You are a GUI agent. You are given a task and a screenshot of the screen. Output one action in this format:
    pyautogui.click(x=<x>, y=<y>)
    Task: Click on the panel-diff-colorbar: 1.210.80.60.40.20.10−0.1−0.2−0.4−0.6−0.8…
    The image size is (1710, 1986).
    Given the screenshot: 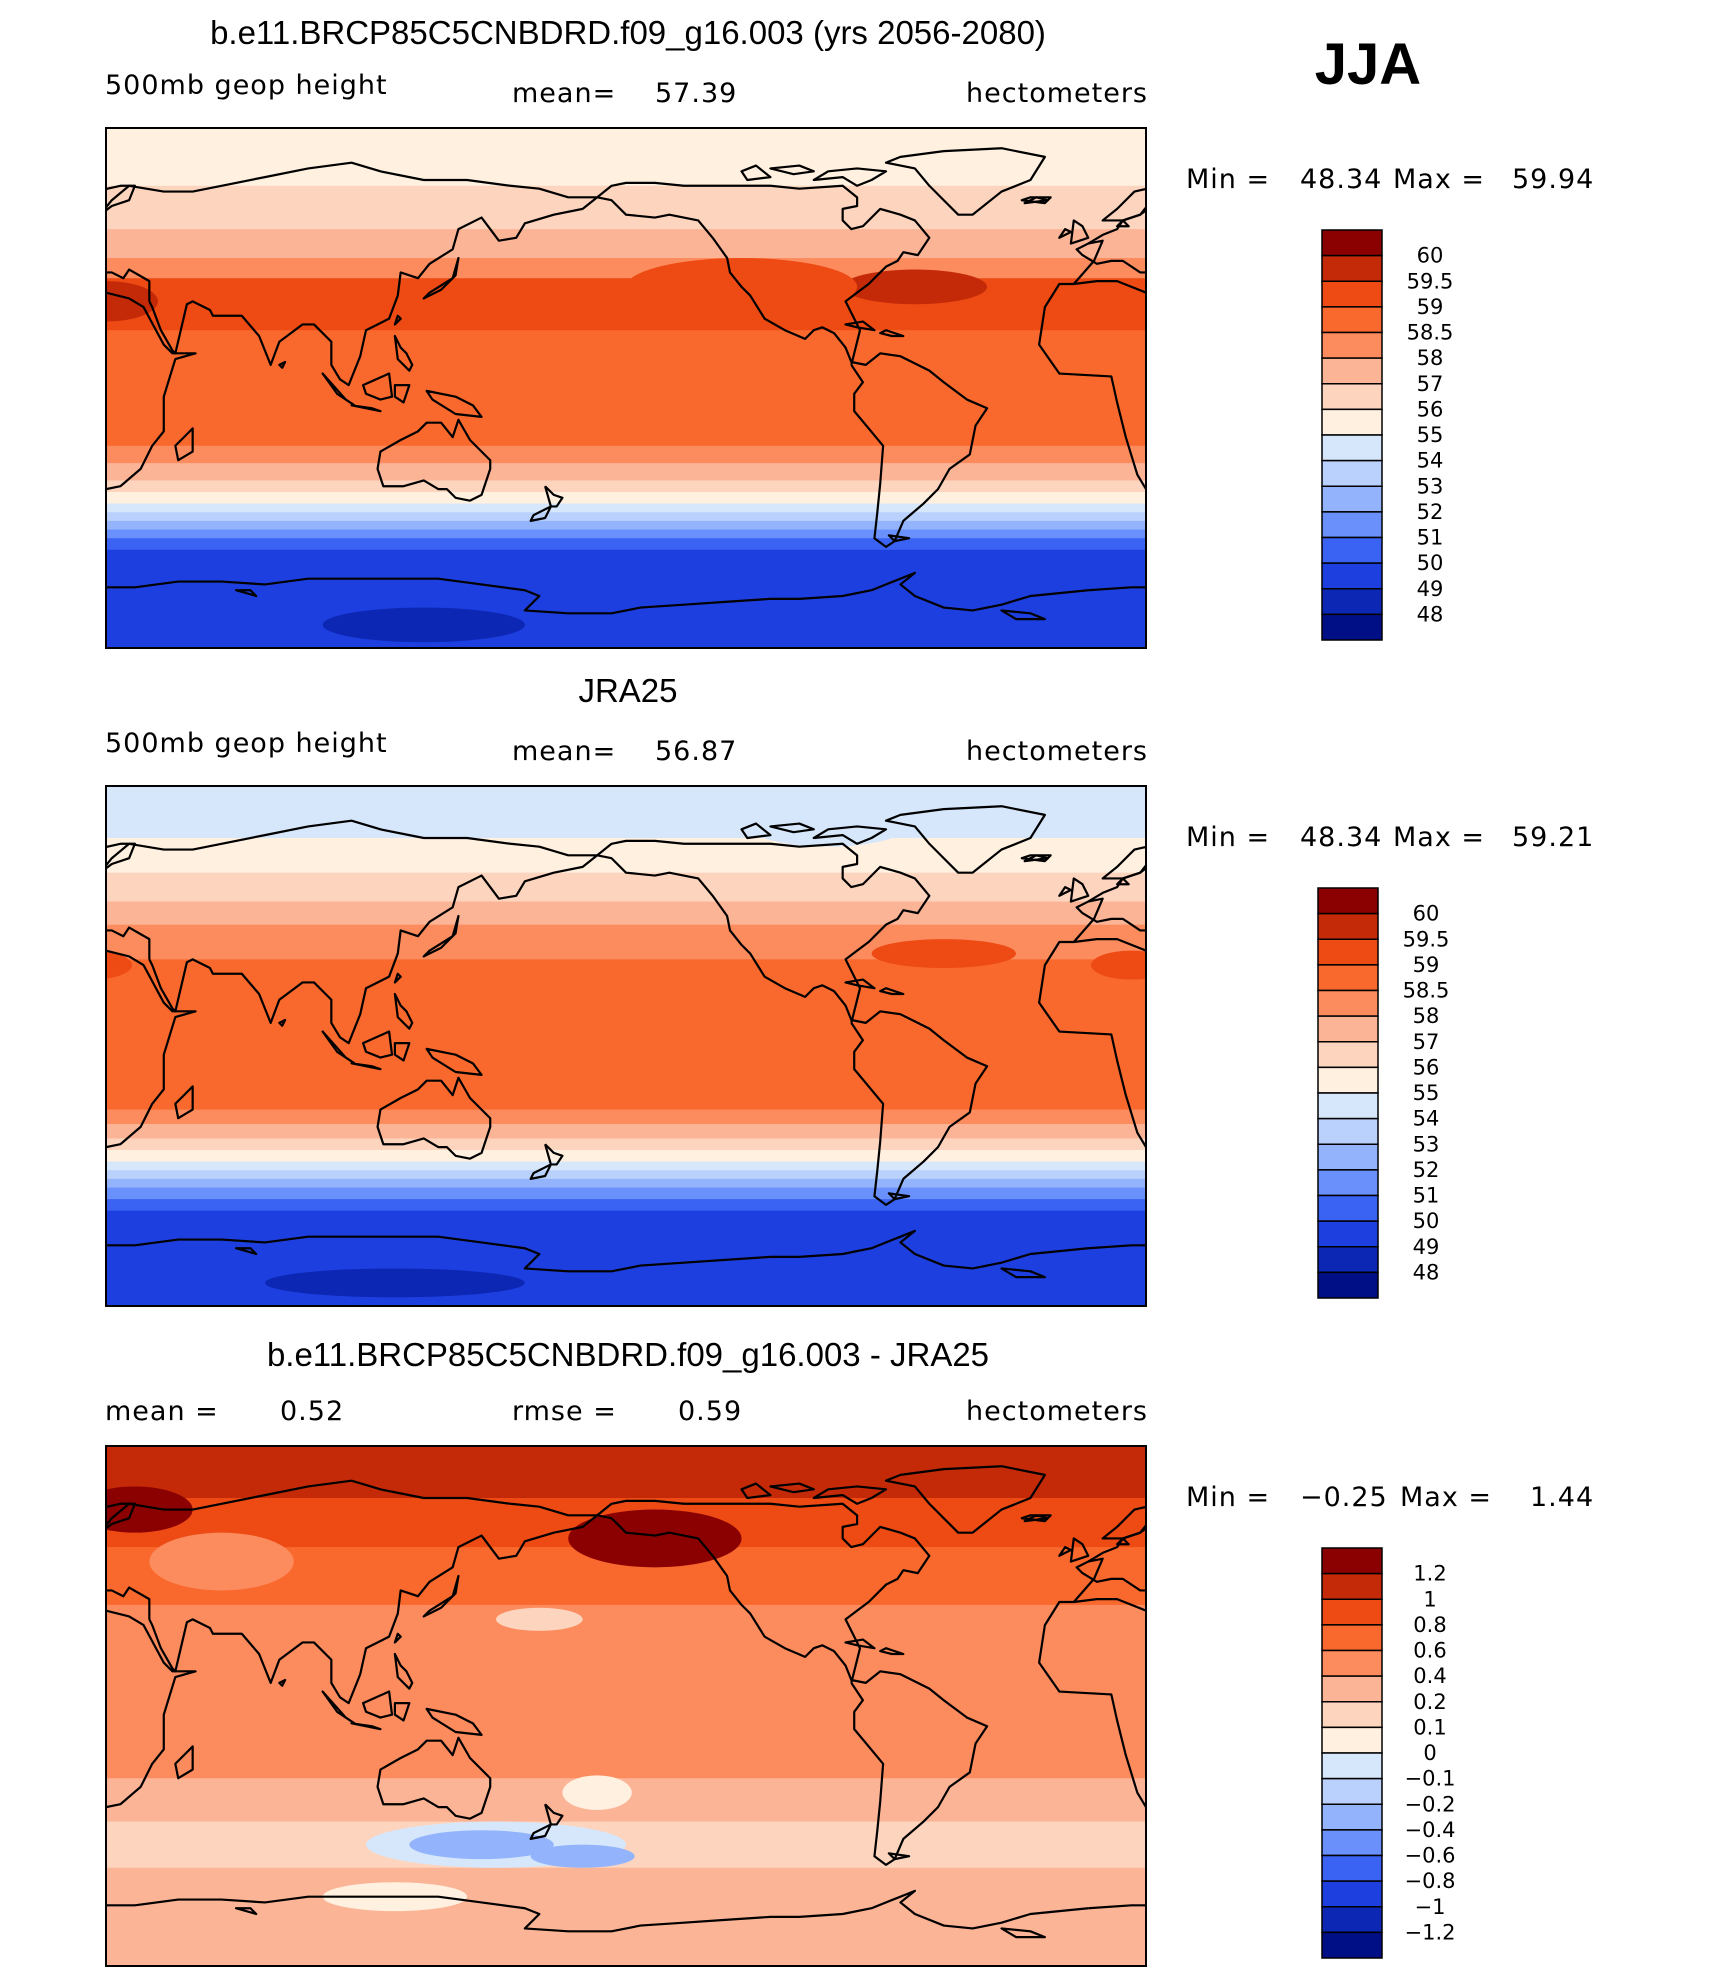 What is the action you would take?
    pyautogui.click(x=1388, y=1753)
    